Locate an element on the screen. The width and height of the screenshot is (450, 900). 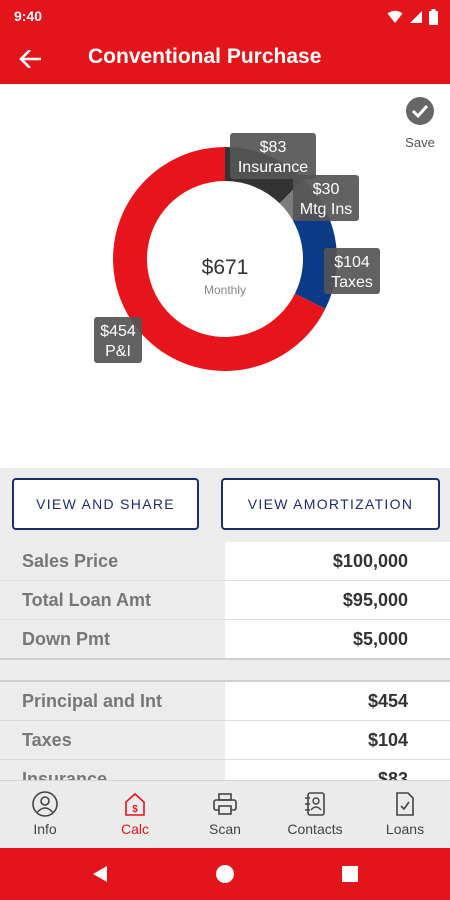
app-bar: Conventional Purchase is located at coordinates (225, 59).